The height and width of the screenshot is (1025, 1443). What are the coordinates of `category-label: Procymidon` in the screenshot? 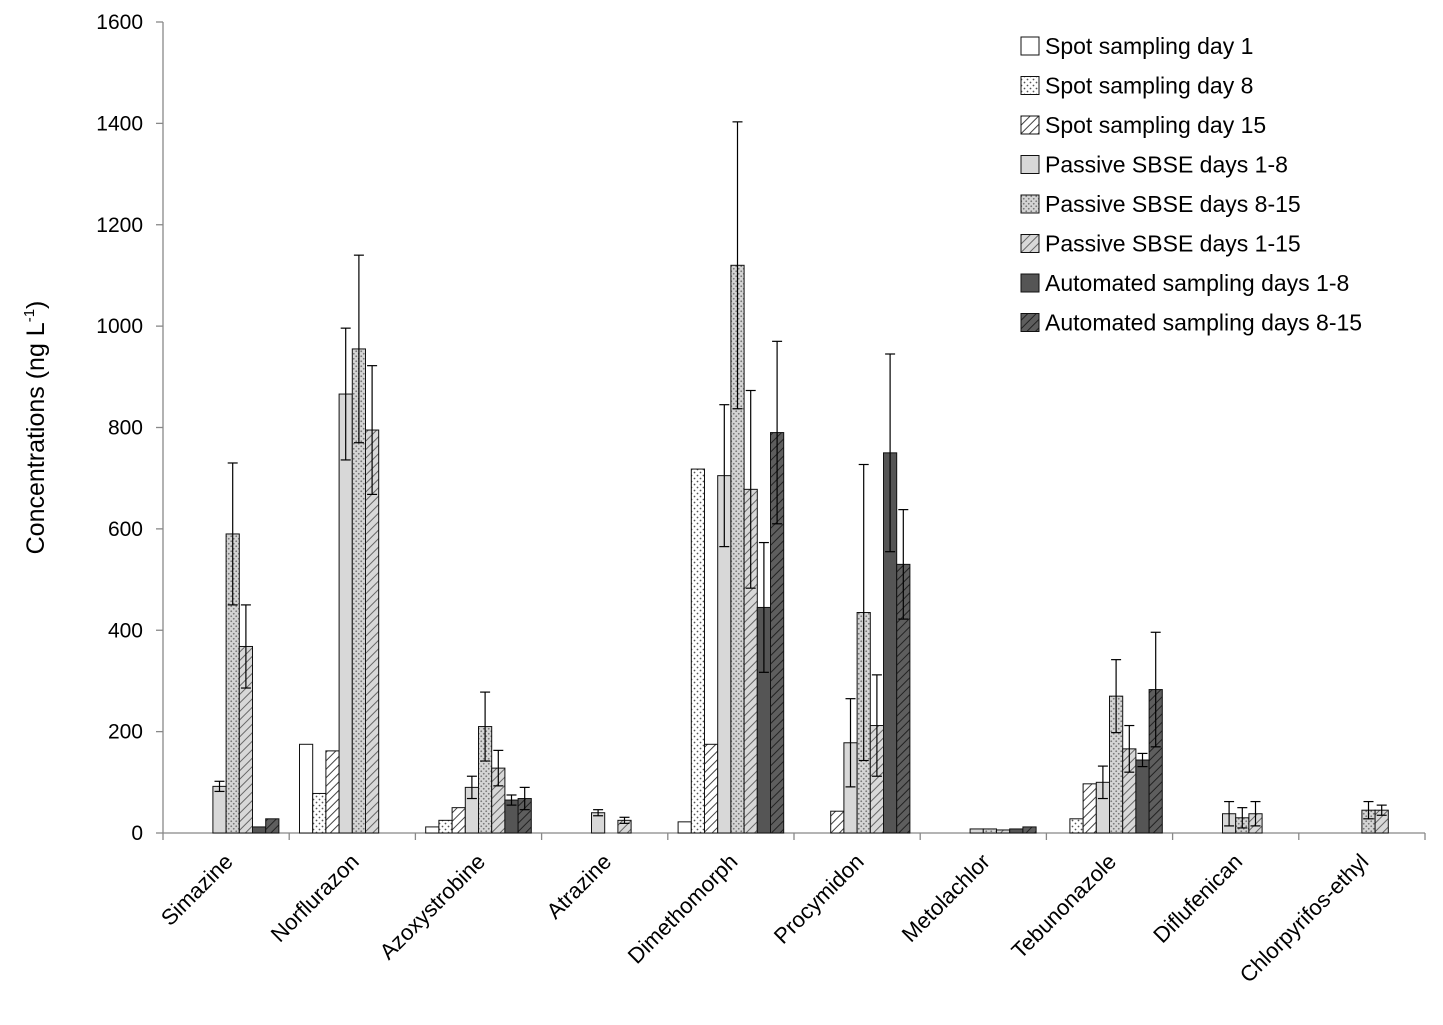 It's located at (819, 899).